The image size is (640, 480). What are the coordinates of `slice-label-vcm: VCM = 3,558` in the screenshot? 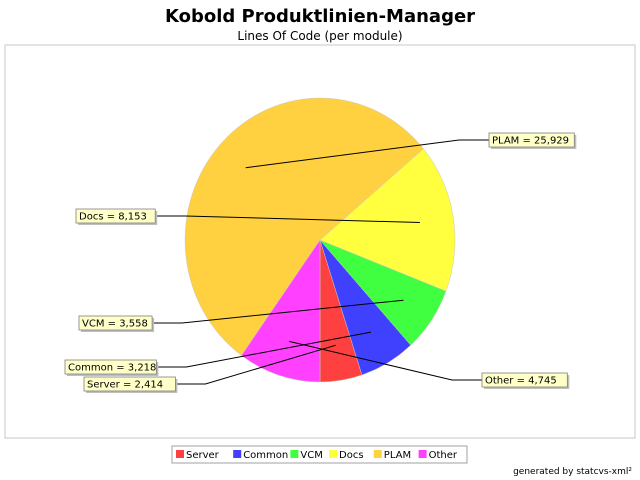 It's located at (115, 324).